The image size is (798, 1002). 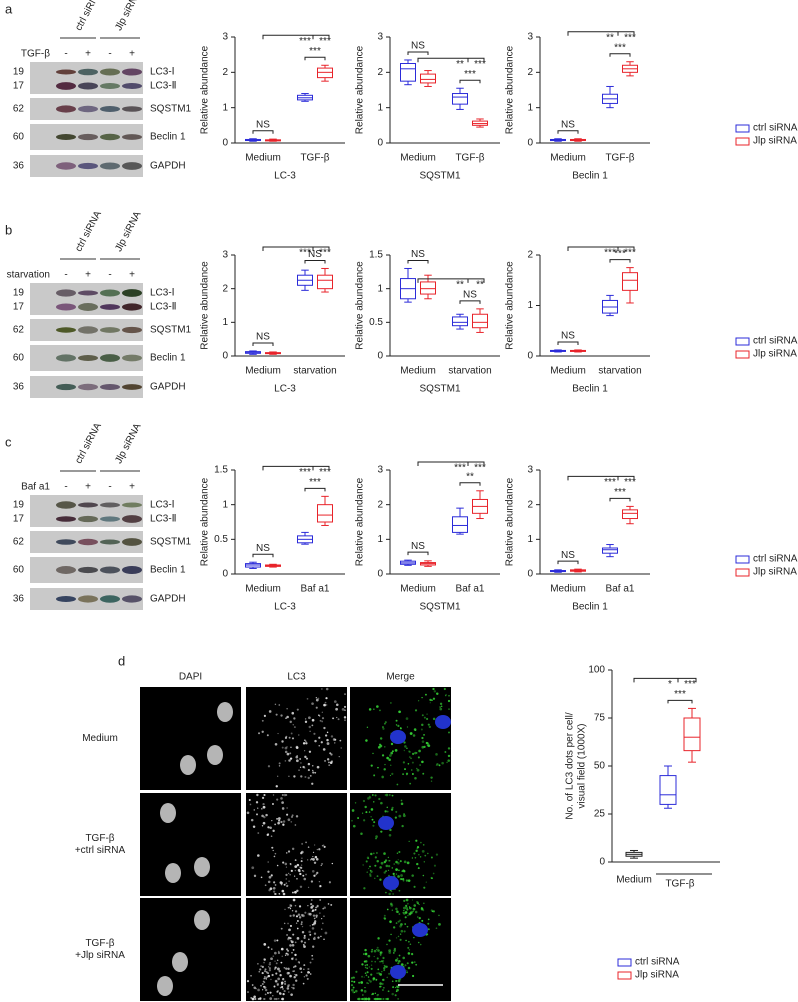 What do you see at coordinates (360, 89) in the screenshot?
I see `y-axis-label: Relative abundance` at bounding box center [360, 89].